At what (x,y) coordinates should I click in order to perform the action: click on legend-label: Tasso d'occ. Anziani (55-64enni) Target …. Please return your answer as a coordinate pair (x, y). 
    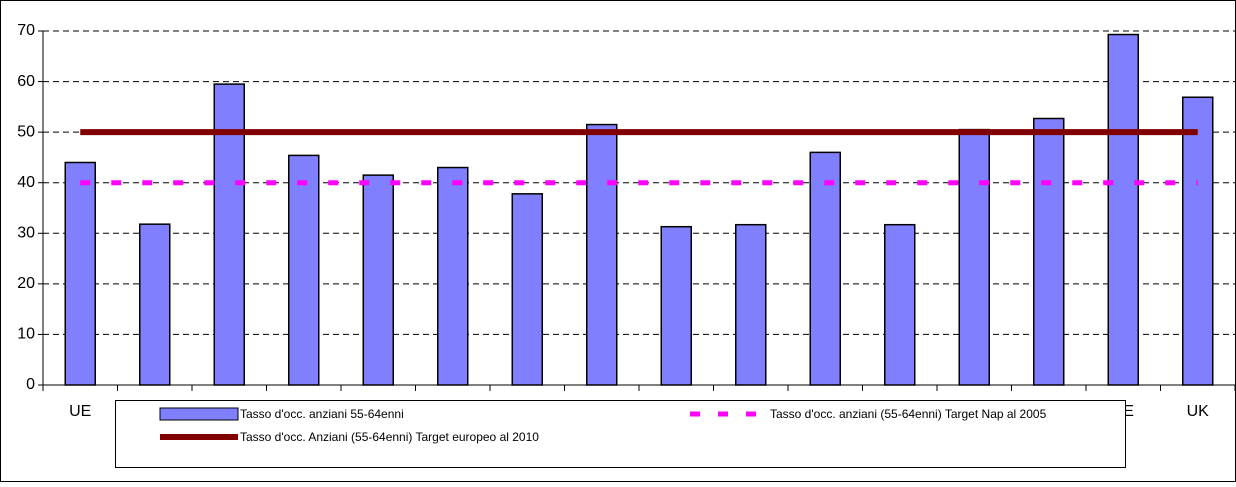
    Looking at the image, I should click on (389, 437).